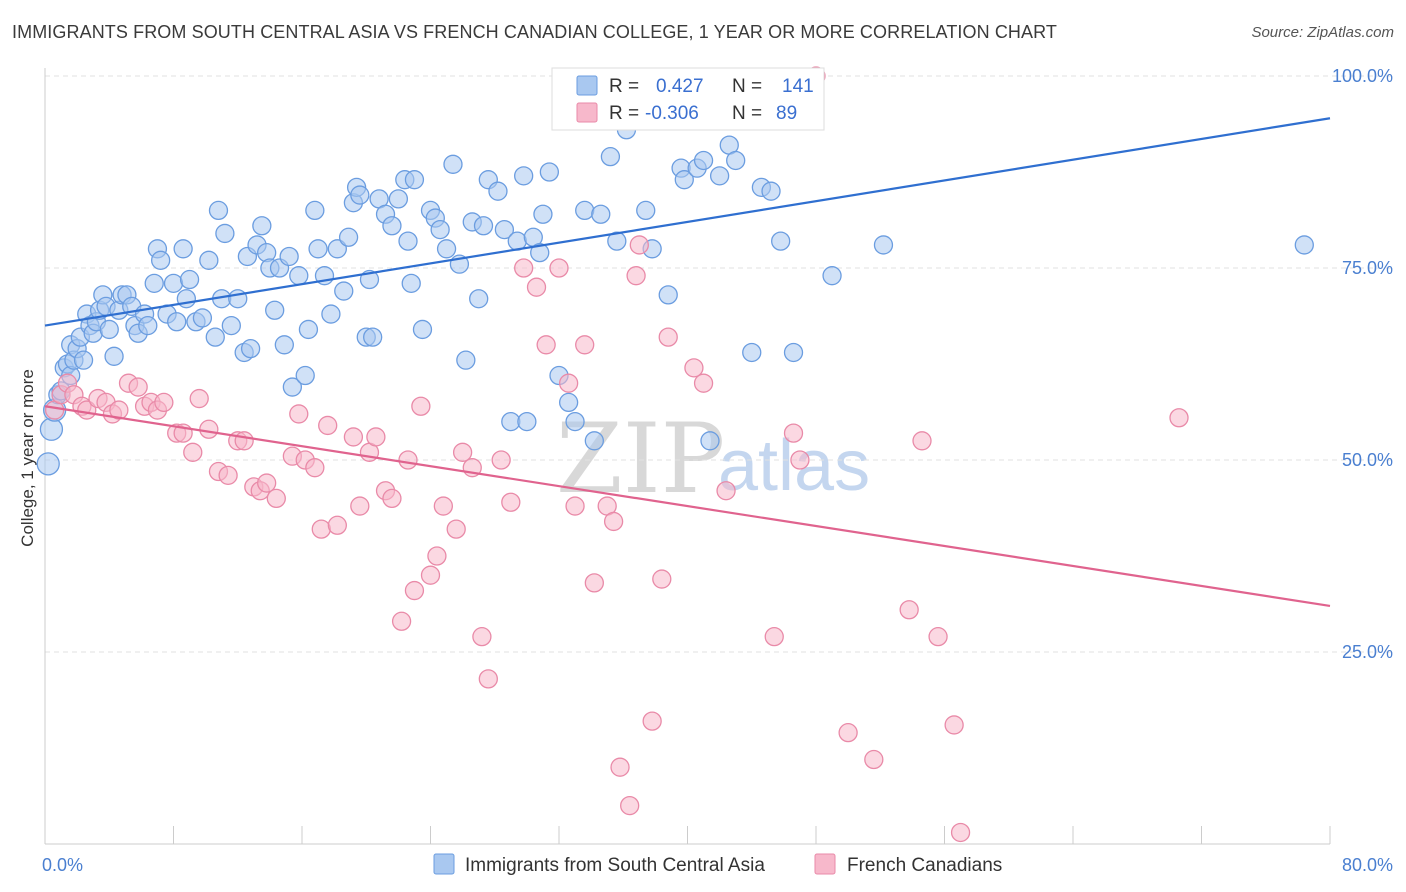 Image resolution: width=1406 pixels, height=892 pixels. What do you see at coordinates (624, 113) in the screenshot?
I see `legend-r-label: R =` at bounding box center [624, 113].